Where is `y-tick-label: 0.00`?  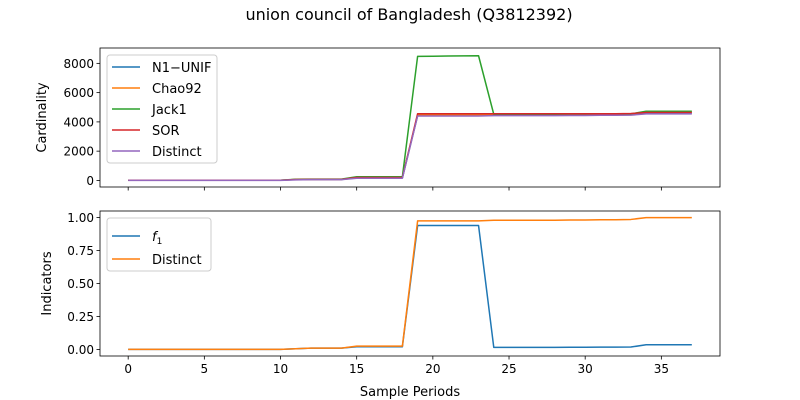 y-tick-label: 0.00 is located at coordinates (80, 350).